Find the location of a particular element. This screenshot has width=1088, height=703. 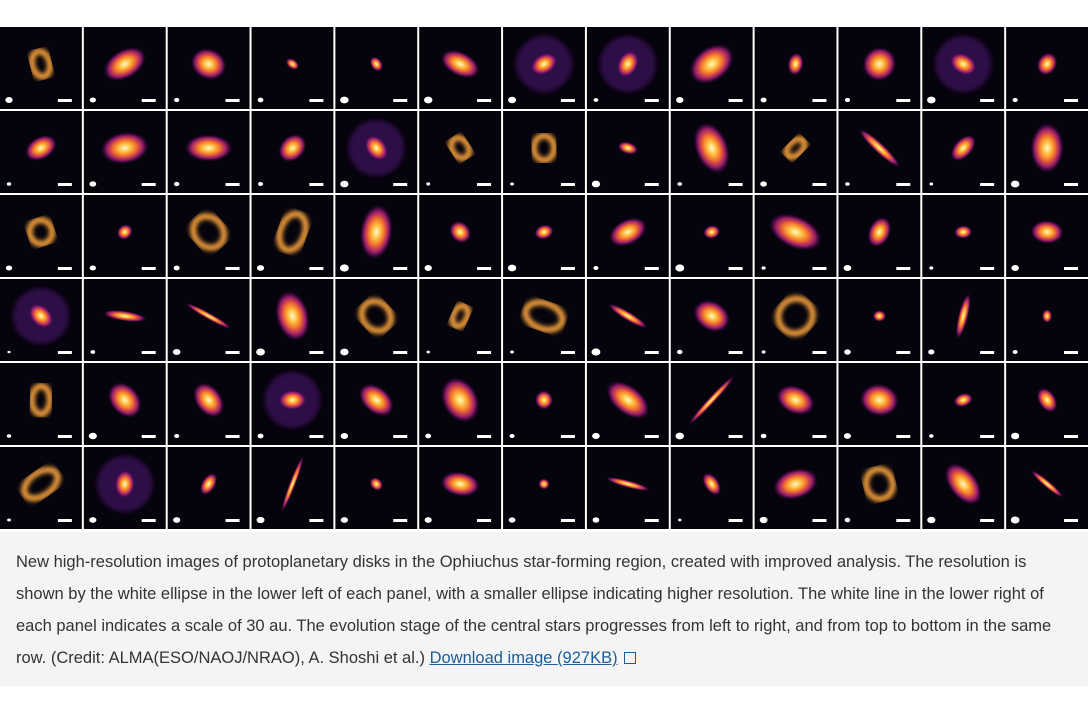

external-icon is located at coordinates (629, 658).